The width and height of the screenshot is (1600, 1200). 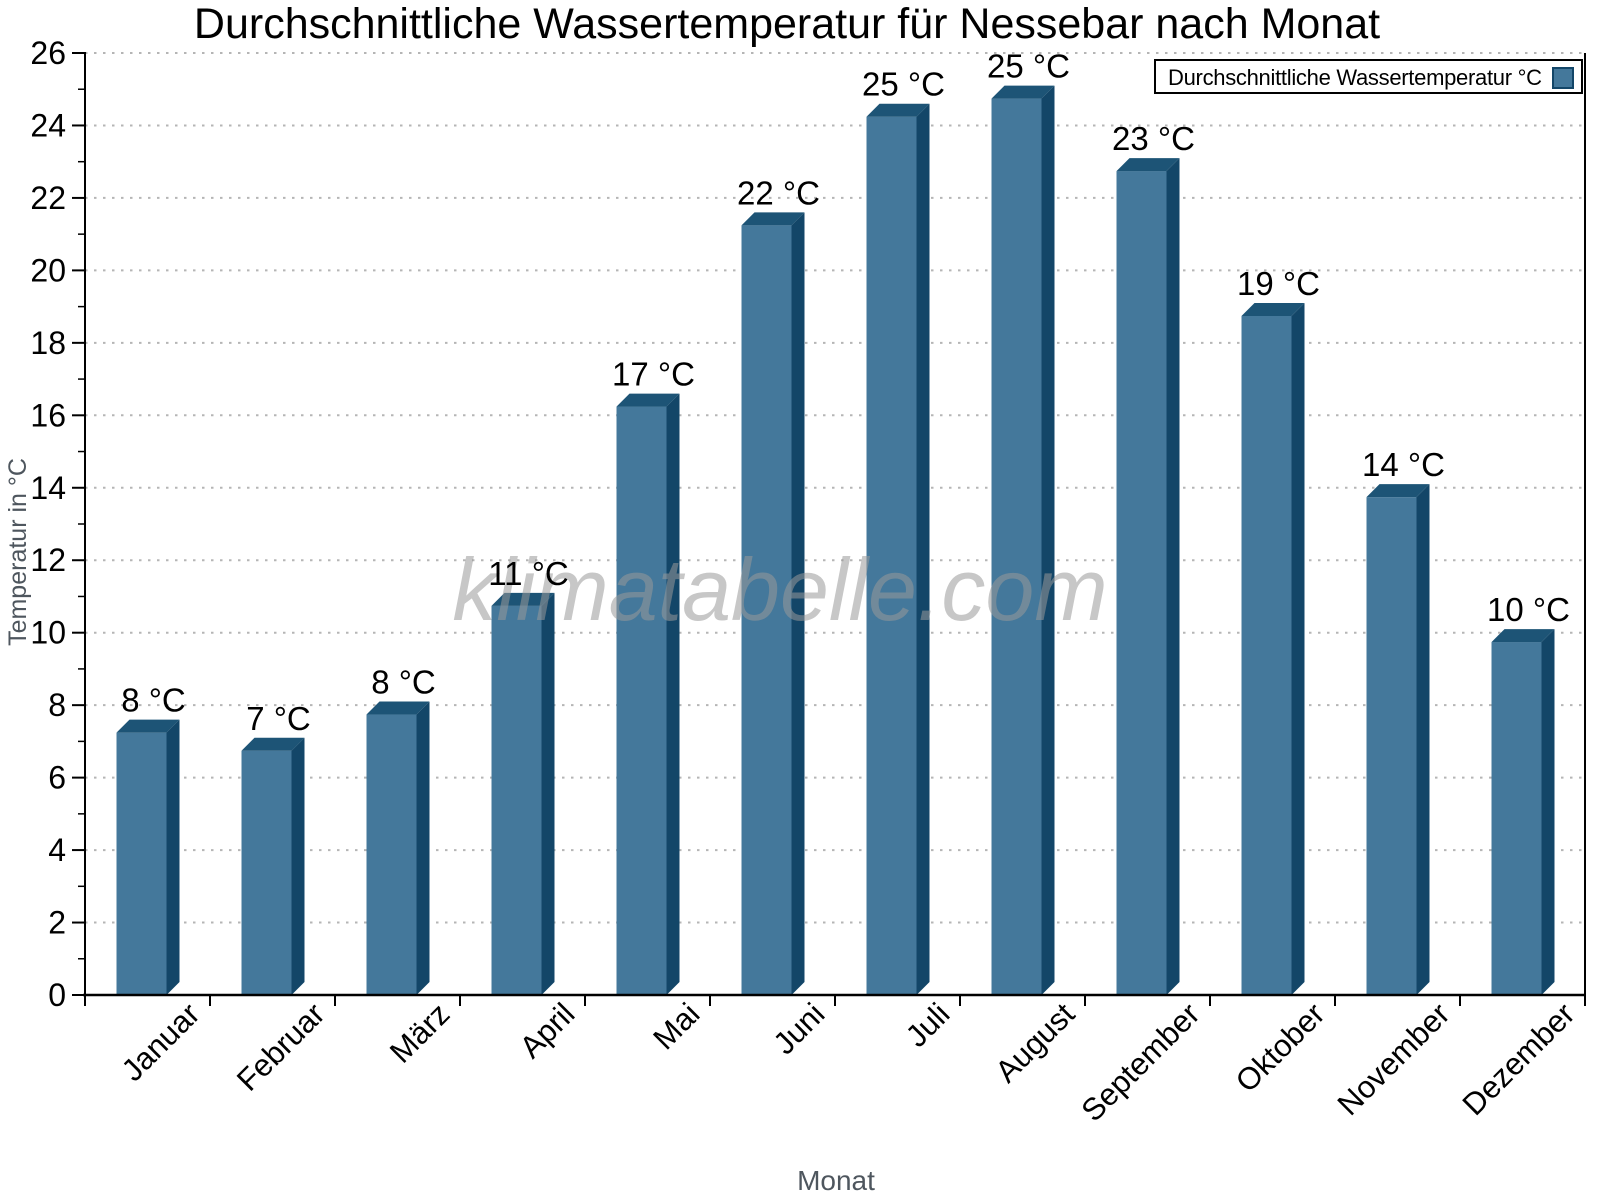 What do you see at coordinates (1519, 1059) in the screenshot?
I see `x-tick-label-Dezember: Dezember` at bounding box center [1519, 1059].